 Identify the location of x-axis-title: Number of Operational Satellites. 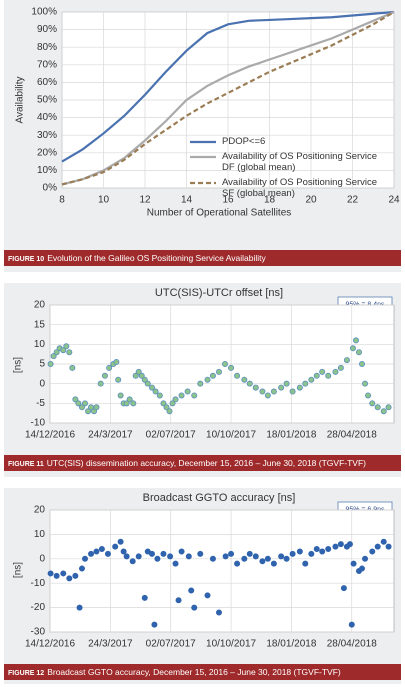
(219, 213).